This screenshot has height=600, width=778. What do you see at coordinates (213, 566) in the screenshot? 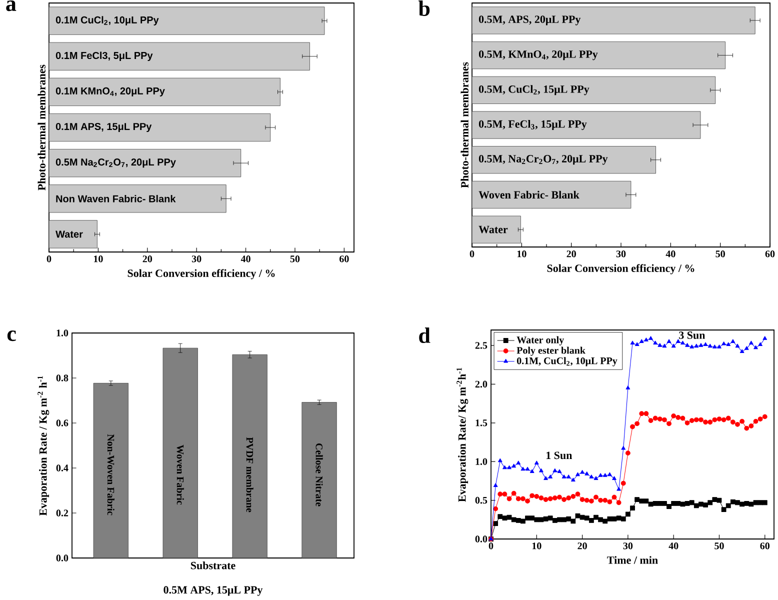
I see `x-axis-title: Substrate` at bounding box center [213, 566].